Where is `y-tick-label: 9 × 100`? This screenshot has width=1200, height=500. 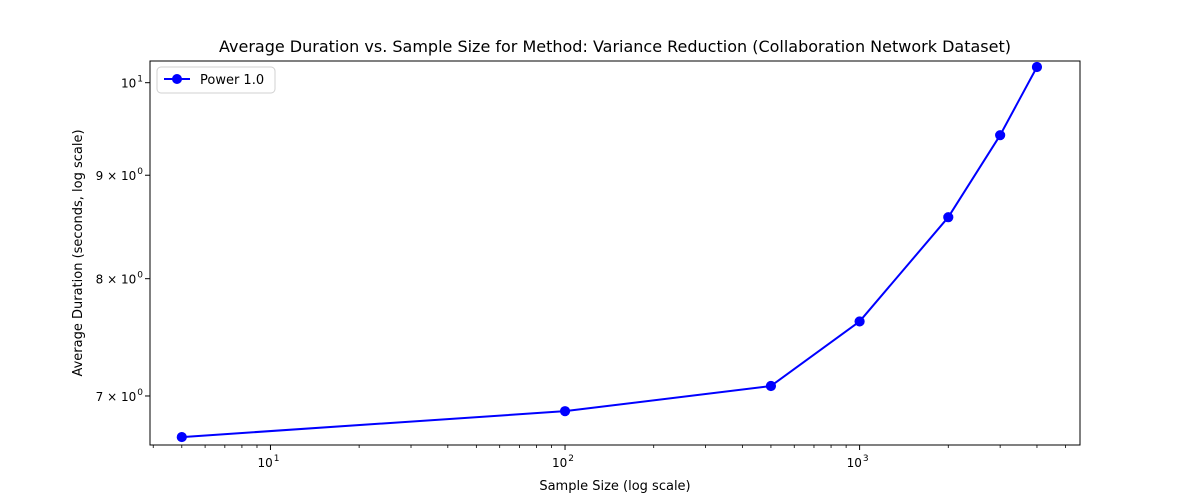 y-tick-label: 9 × 100 is located at coordinates (120, 175).